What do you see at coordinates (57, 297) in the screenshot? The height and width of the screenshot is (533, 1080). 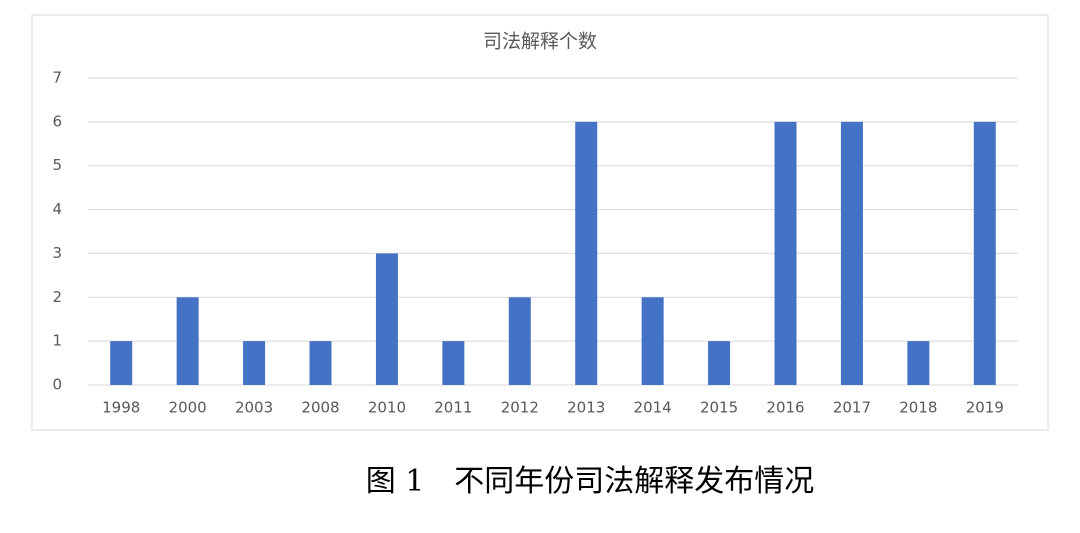 I see `y-tick-label: 2` at bounding box center [57, 297].